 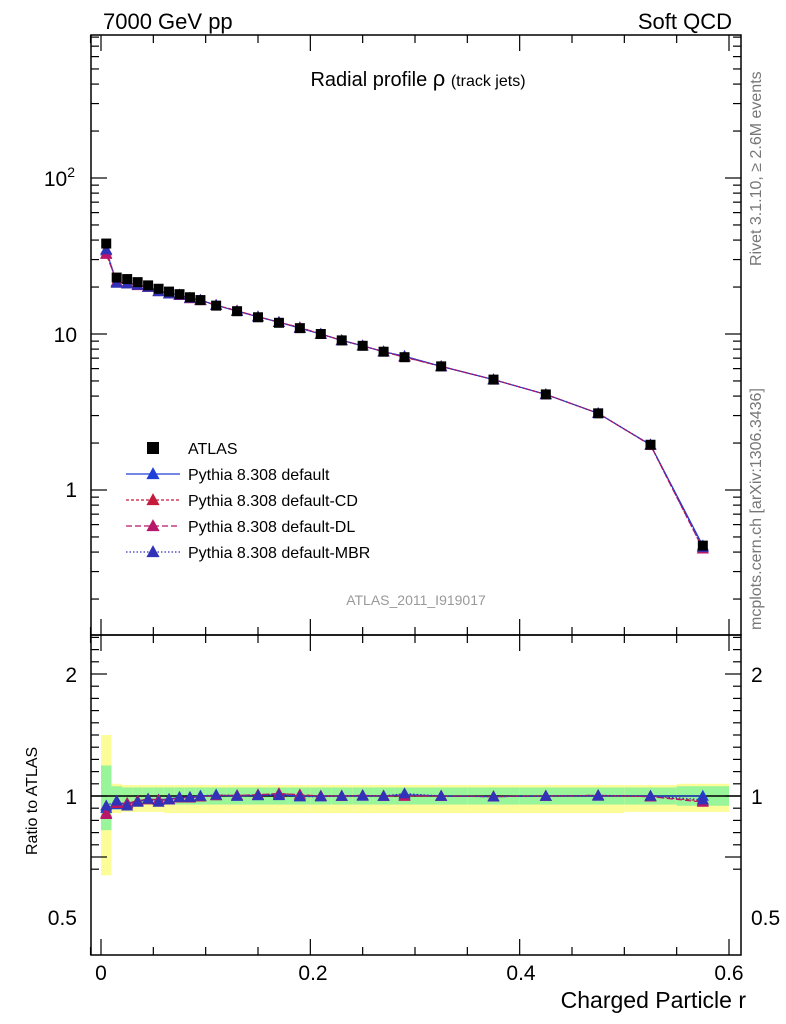 What do you see at coordinates (756, 168) in the screenshot?
I see `rivet-version-text: Rivet 3.1.10, ≥ 2.6M events` at bounding box center [756, 168].